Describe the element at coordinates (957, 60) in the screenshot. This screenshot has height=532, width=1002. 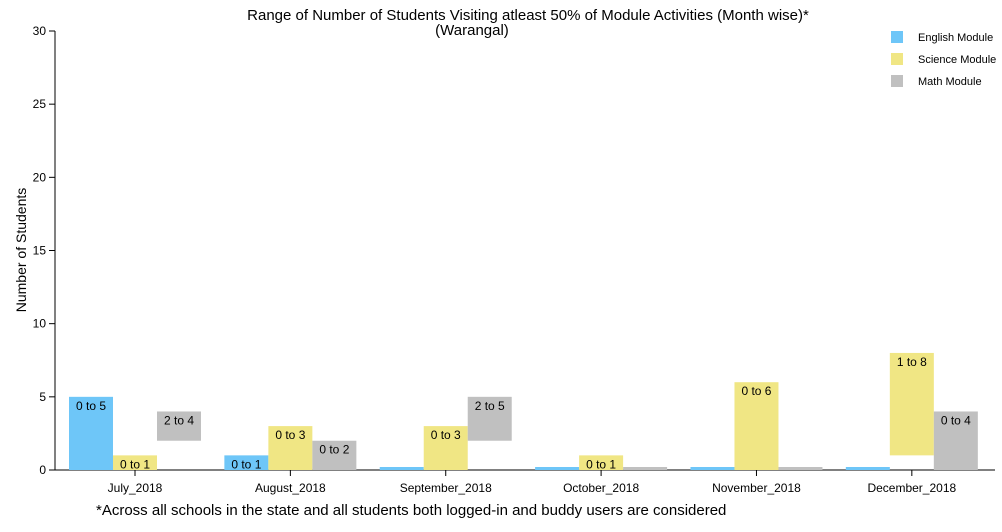
I see `legend-label: Science Module` at that location.